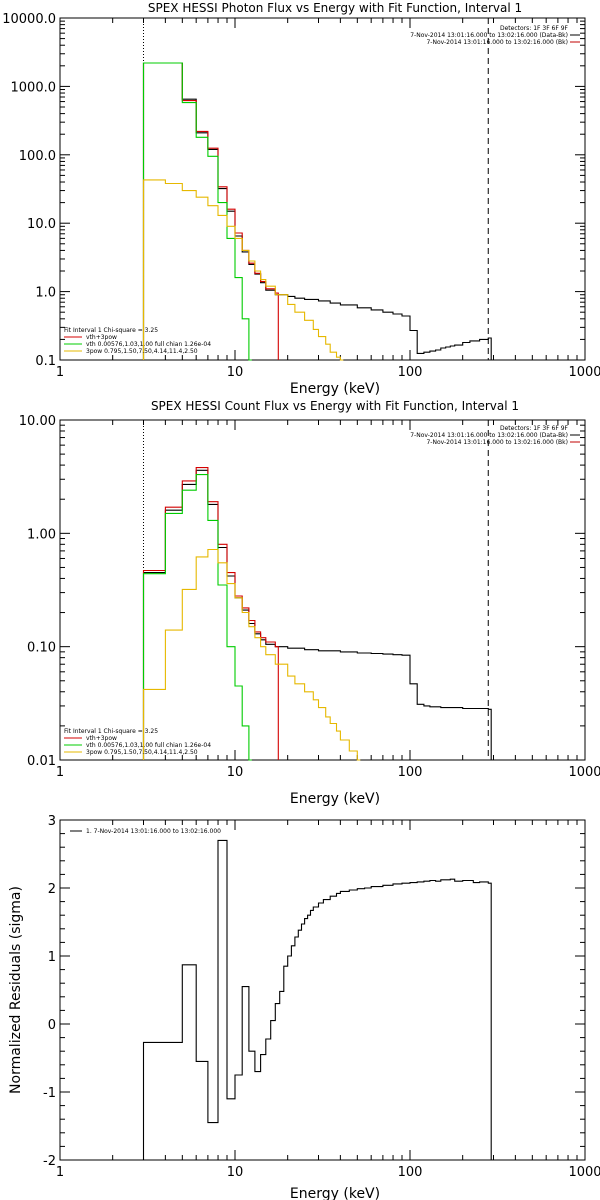 Image resolution: width=600 pixels, height=1200 pixels. Describe the element at coordinates (235, 372) in the screenshot. I see `photon-flux-x-tick-label: 10` at that location.